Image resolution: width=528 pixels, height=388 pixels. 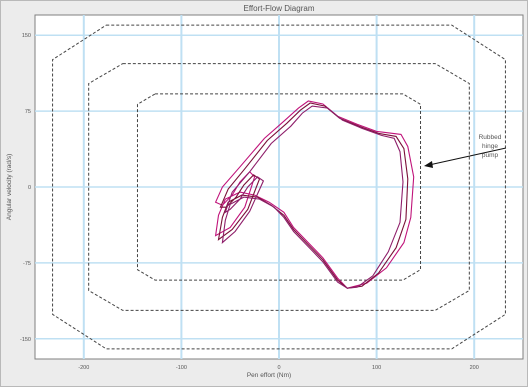 I want to click on y-tick-label: 75, so click(x=28, y=112).